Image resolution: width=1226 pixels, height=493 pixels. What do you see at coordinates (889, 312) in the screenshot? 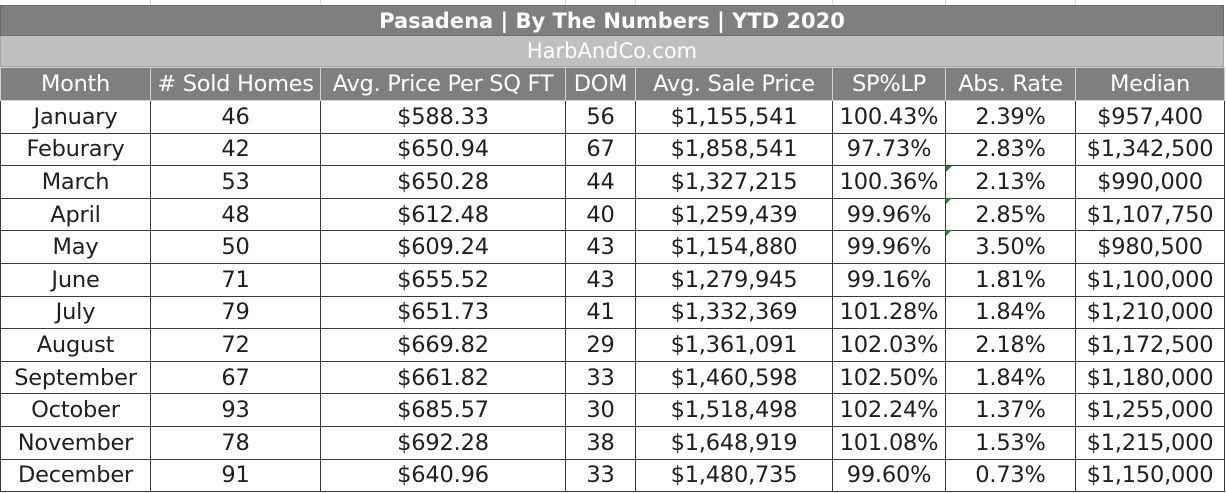
I see `cell-sp-lp: 101.28%` at bounding box center [889, 312].